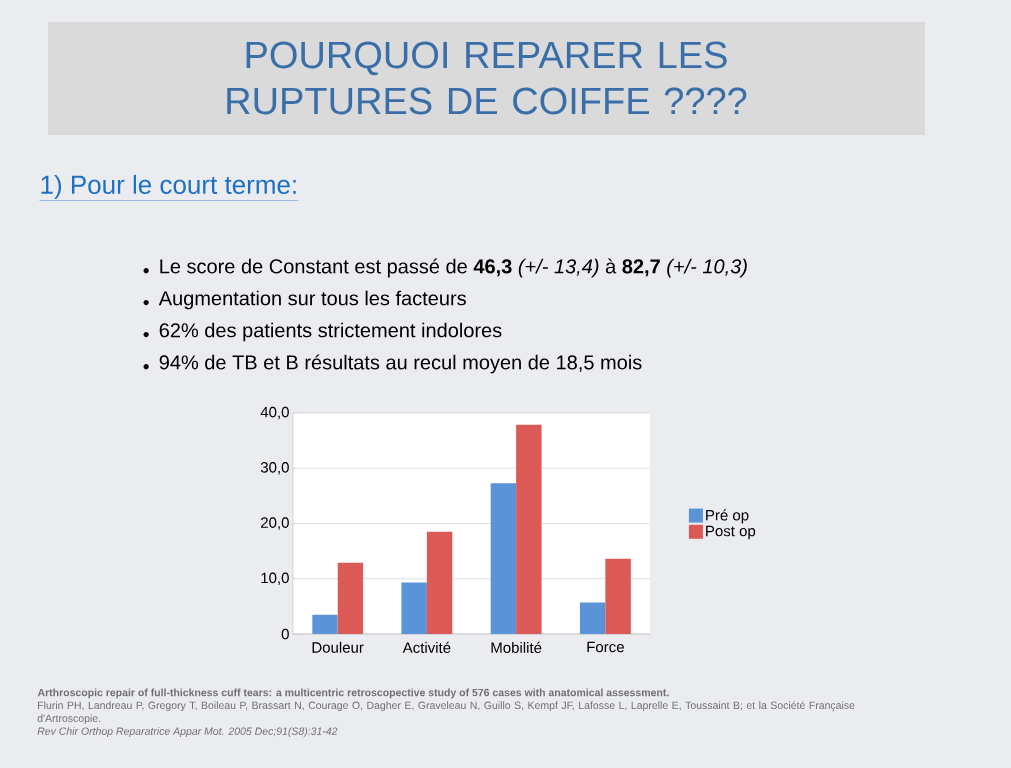 This screenshot has height=768, width=1011. Describe the element at coordinates (330, 332) in the screenshot. I see `text: 62% des patients strictement indolores` at that location.